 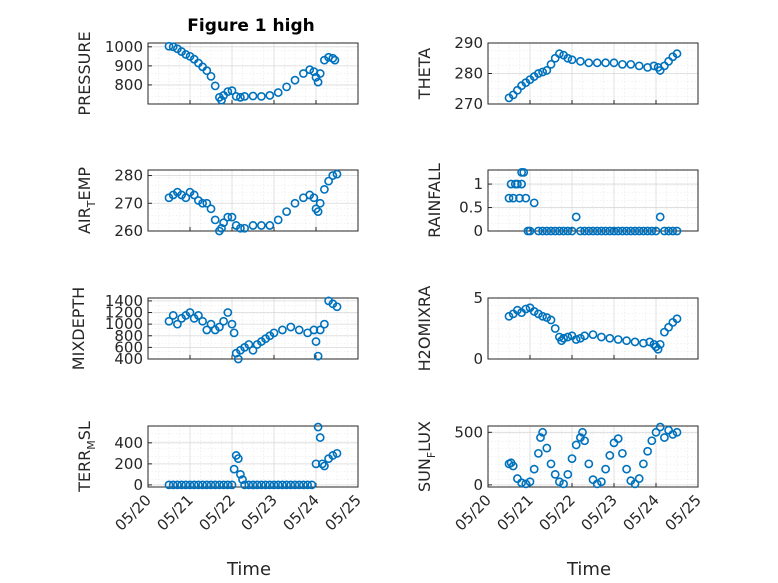 I want to click on y-tick-label: 270, so click(x=128, y=203).